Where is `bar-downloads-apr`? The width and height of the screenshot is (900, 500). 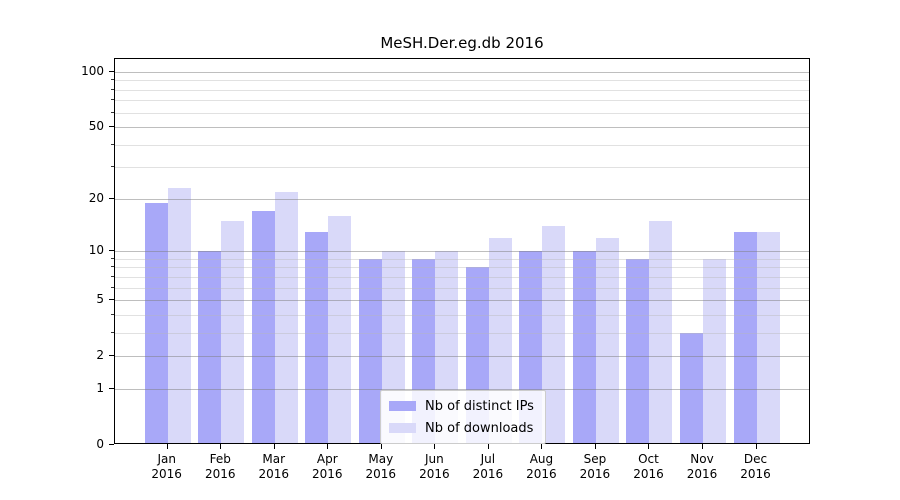 bar-downloads-apr is located at coordinates (340, 329).